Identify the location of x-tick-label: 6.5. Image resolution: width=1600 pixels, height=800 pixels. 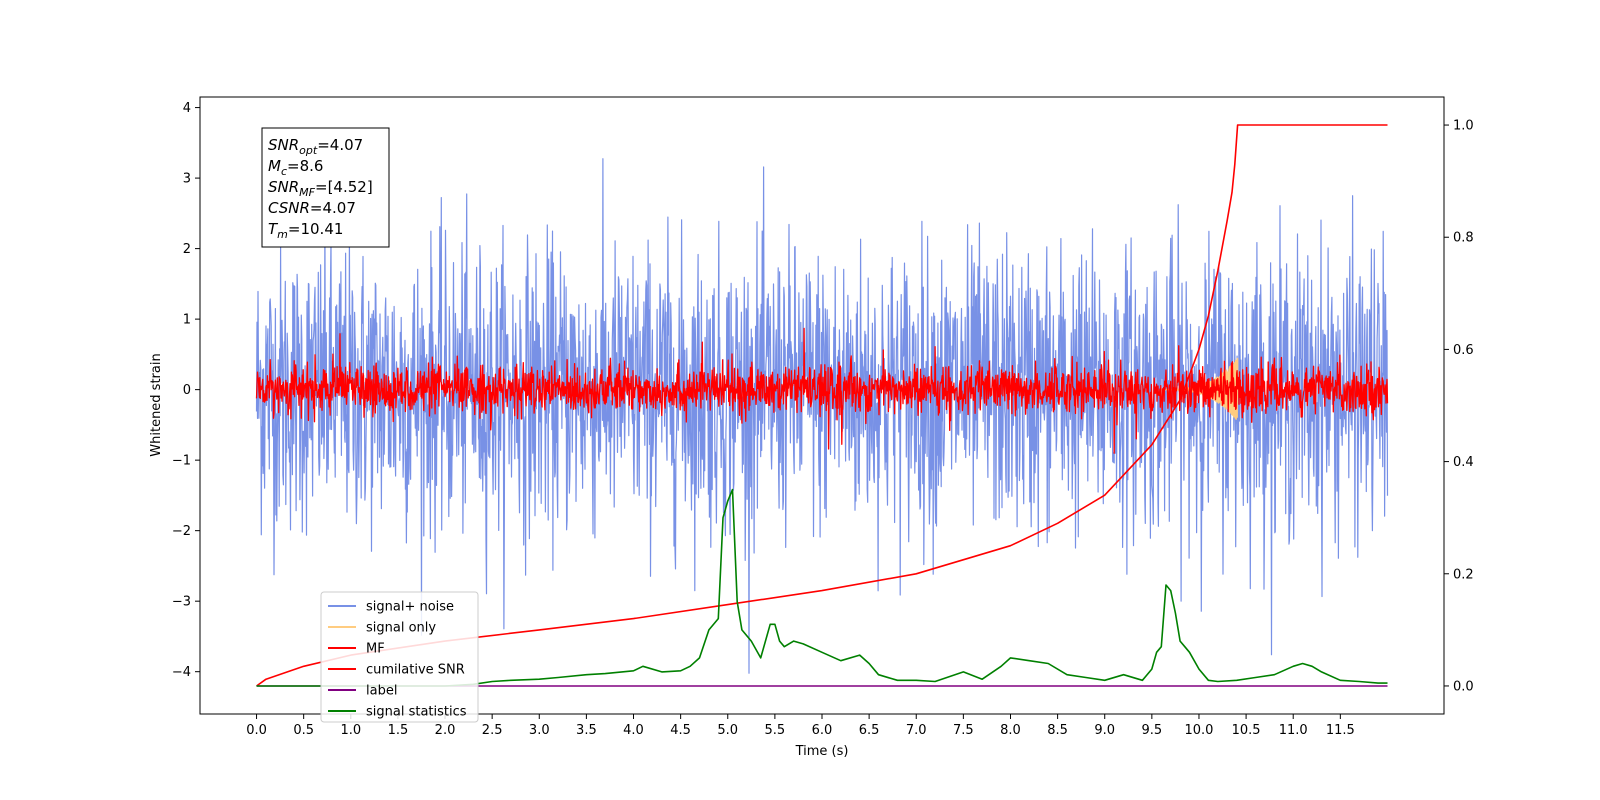
(869, 730).